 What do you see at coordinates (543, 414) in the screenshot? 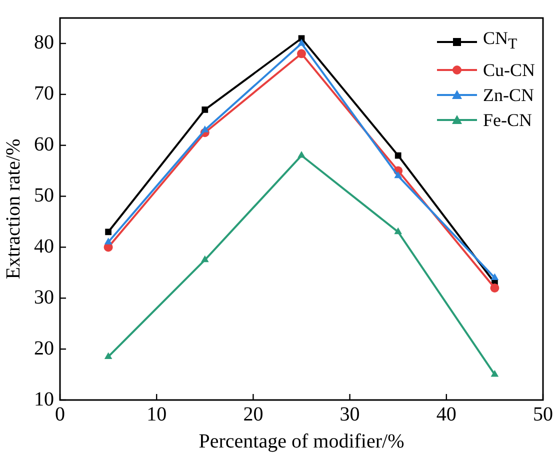
I see `x-tick-label: 50` at bounding box center [543, 414].